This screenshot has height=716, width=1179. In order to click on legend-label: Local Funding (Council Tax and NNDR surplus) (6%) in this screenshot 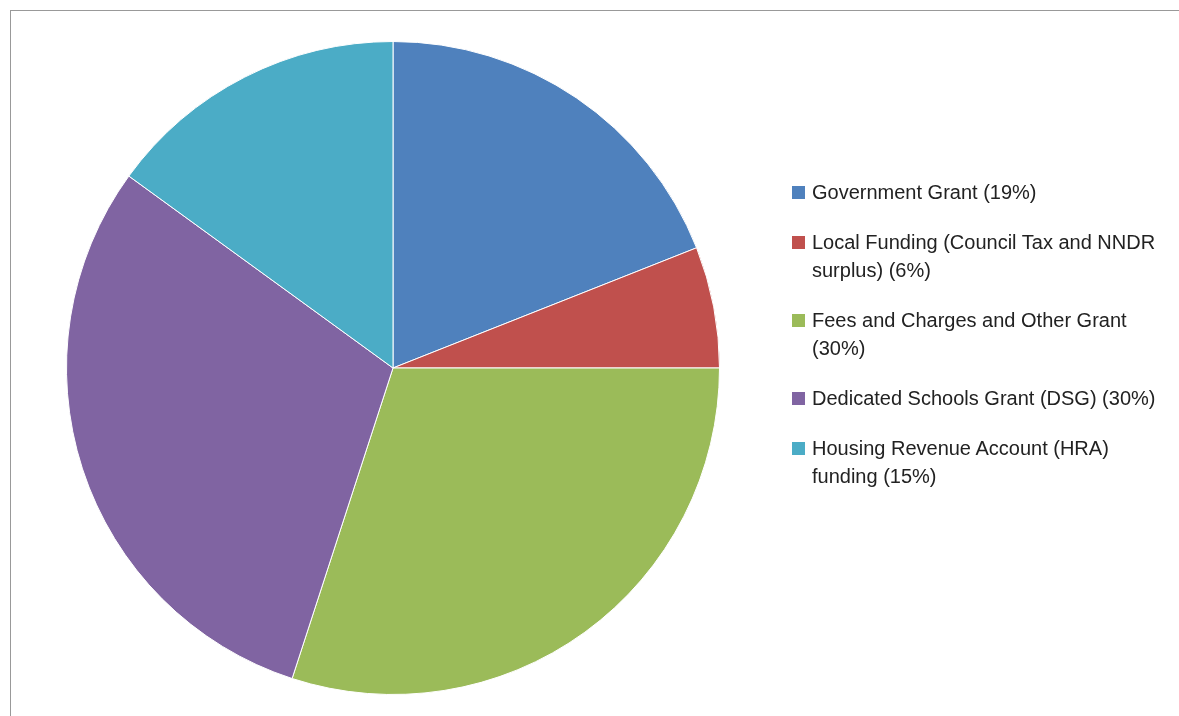, I will do `click(984, 256)`.